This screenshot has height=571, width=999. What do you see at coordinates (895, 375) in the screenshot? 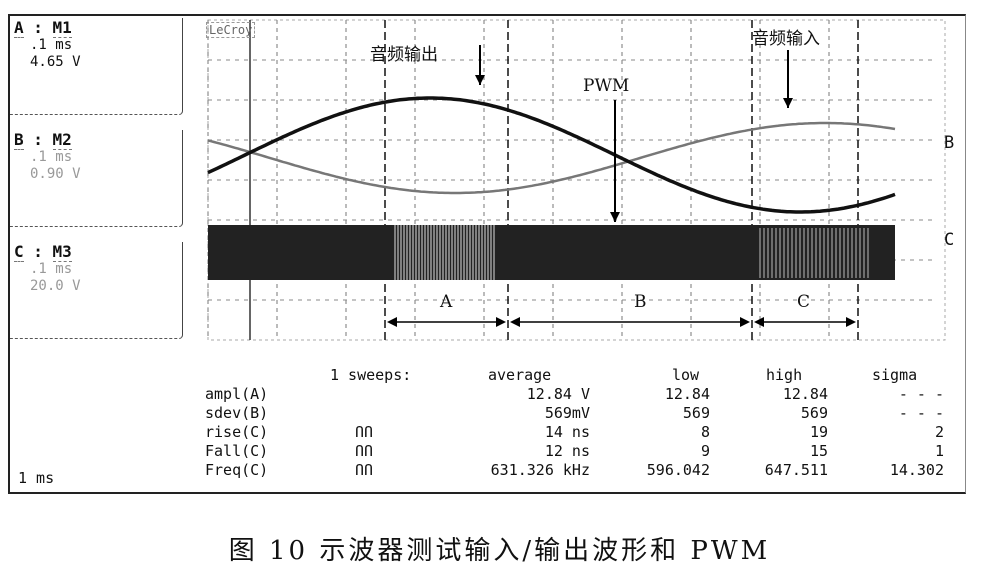
I see `header-sigma: sigma` at bounding box center [895, 375].